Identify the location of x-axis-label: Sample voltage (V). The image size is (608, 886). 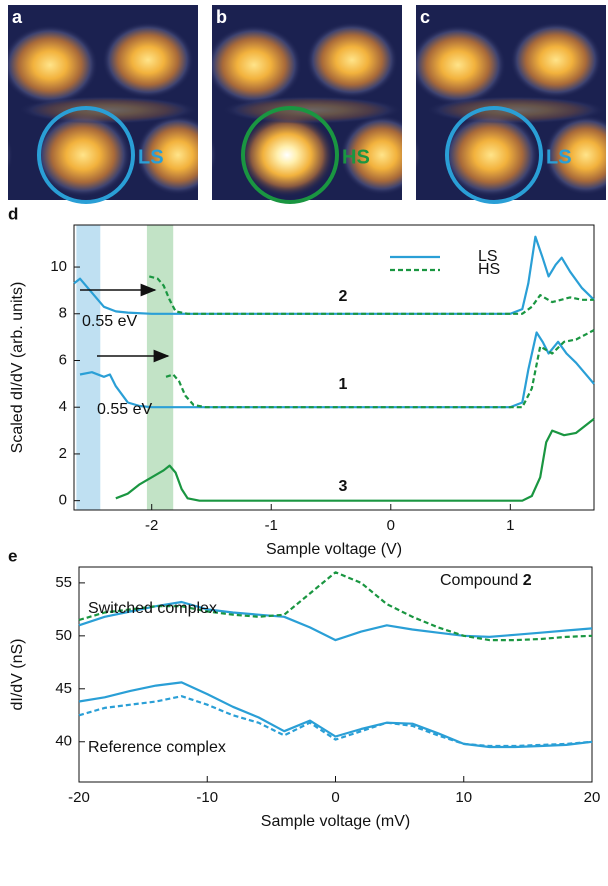
(334, 549).